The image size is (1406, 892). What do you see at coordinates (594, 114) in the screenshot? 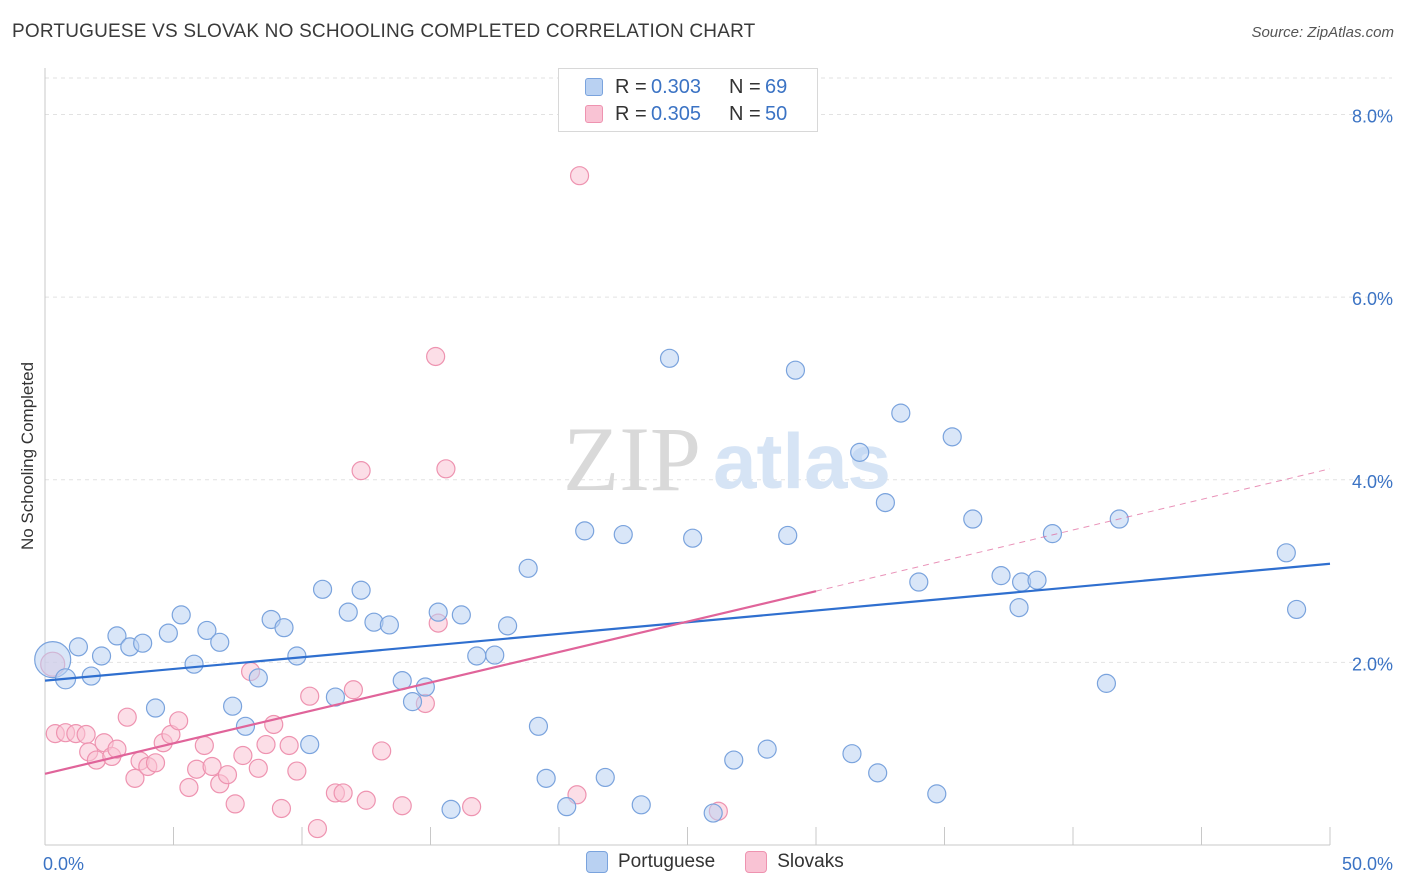
I see `slovaks-swatch` at bounding box center [594, 114].